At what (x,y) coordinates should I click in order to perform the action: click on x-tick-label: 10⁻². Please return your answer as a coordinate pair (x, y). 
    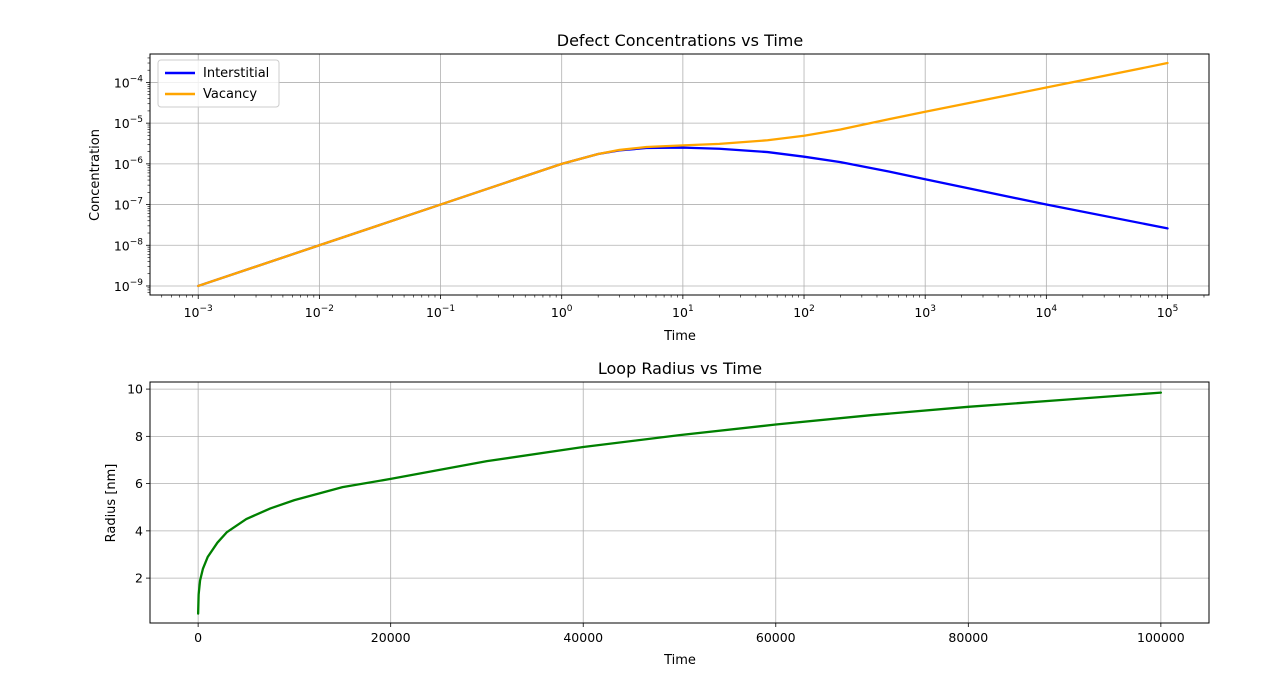
    Looking at the image, I should click on (319, 312).